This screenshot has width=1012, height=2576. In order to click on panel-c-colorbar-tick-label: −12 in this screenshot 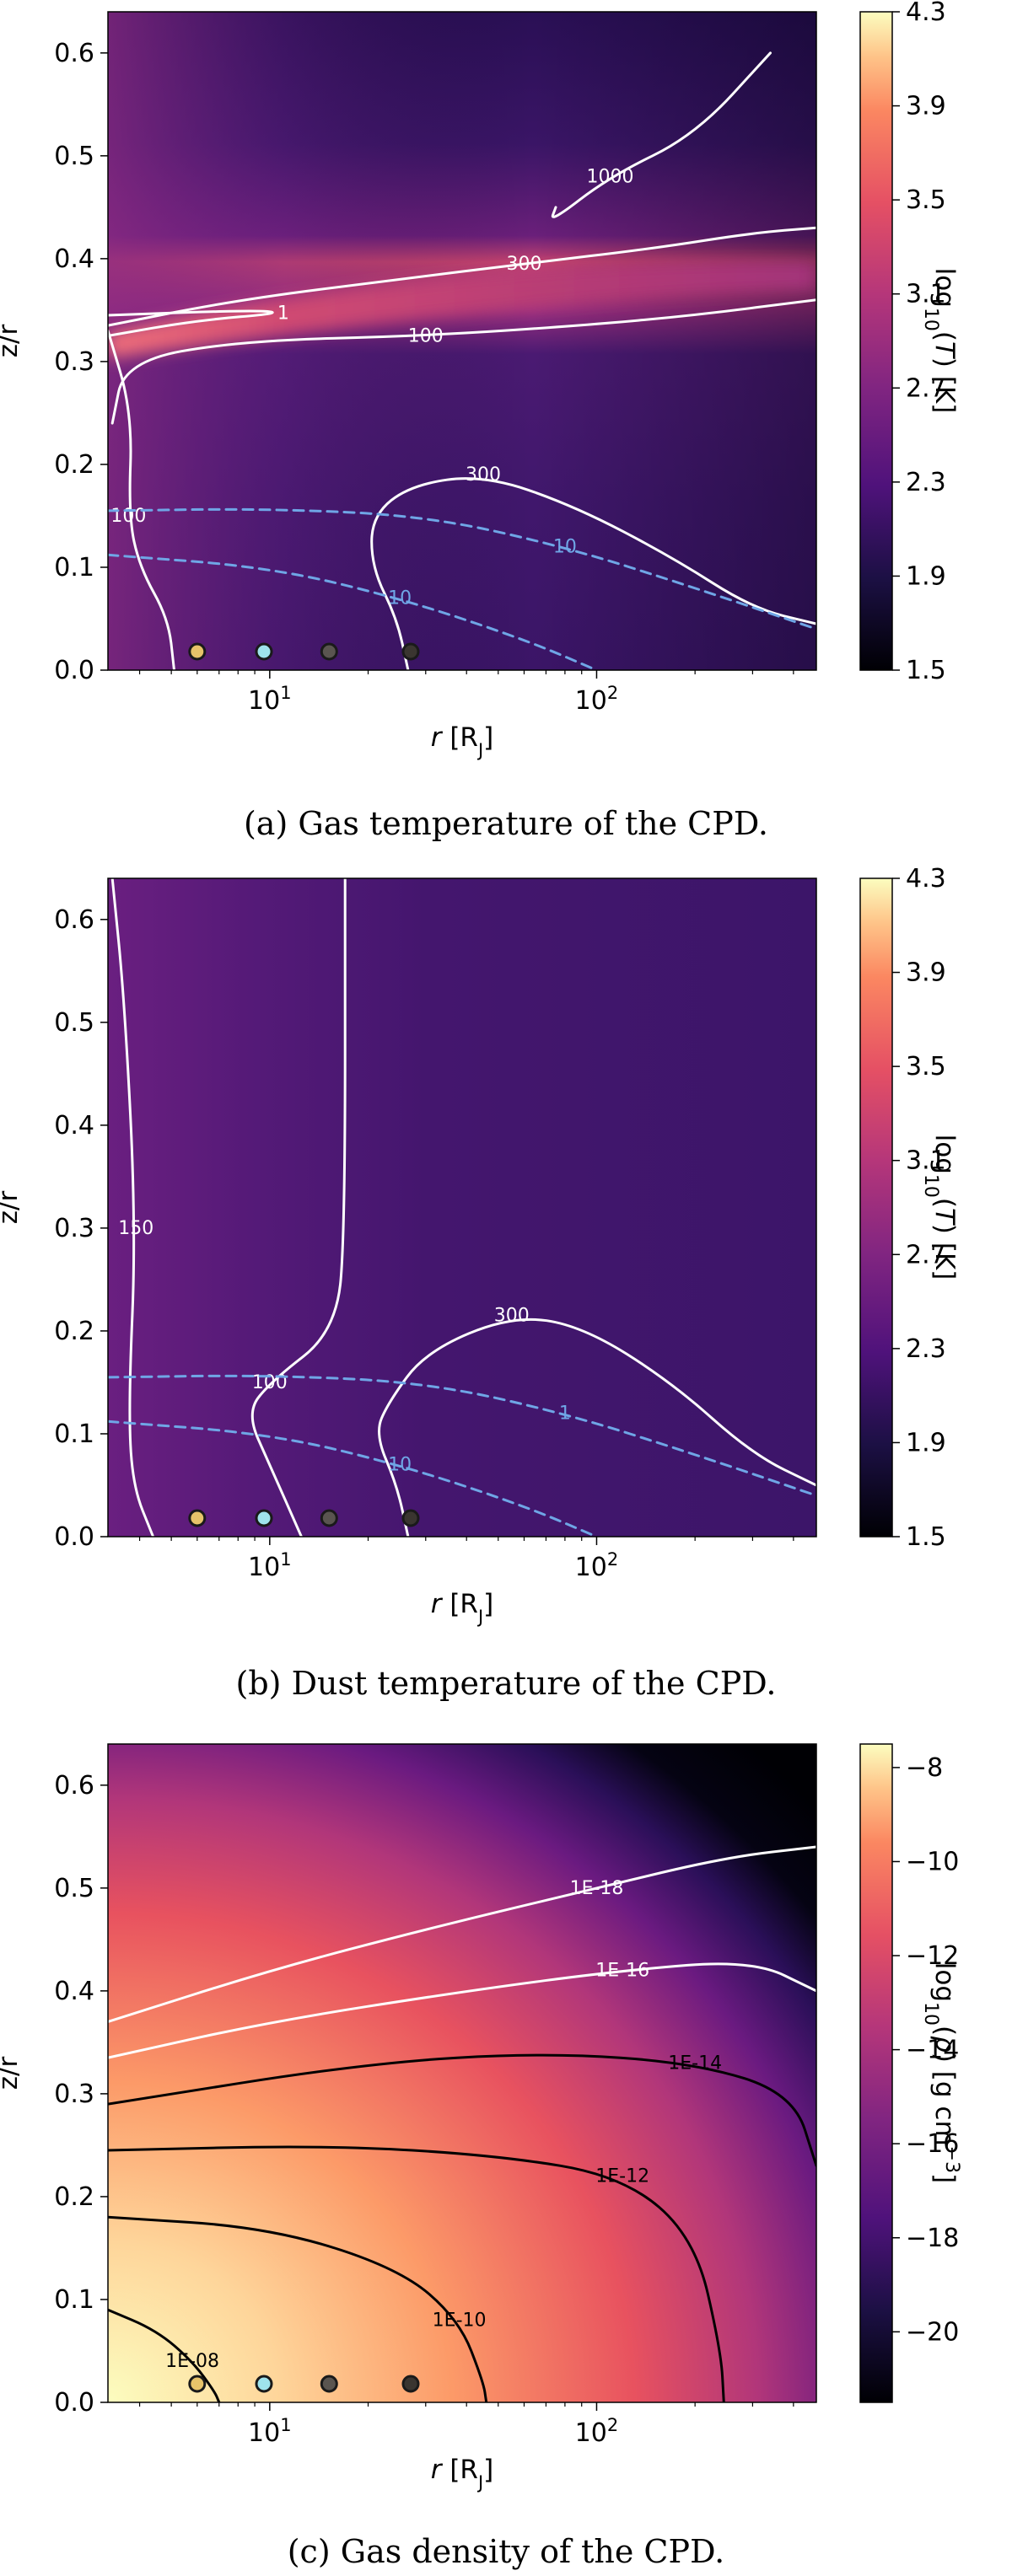, I will do `click(933, 1956)`.